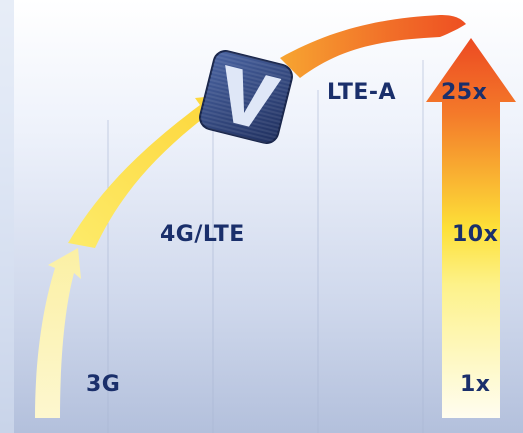  I want to click on arc-segment-3g, so click(58, 333).